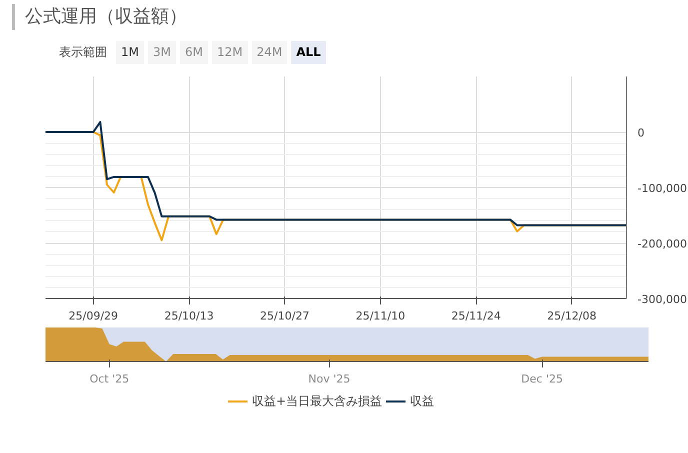 The width and height of the screenshot is (688, 453). I want to click on text: 表示範囲, so click(83, 52).